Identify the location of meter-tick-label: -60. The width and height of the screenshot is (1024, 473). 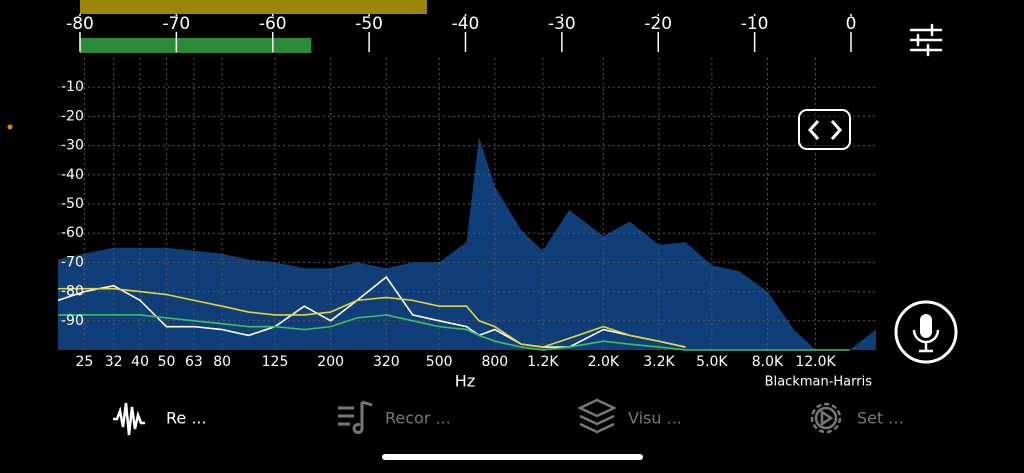
(273, 24).